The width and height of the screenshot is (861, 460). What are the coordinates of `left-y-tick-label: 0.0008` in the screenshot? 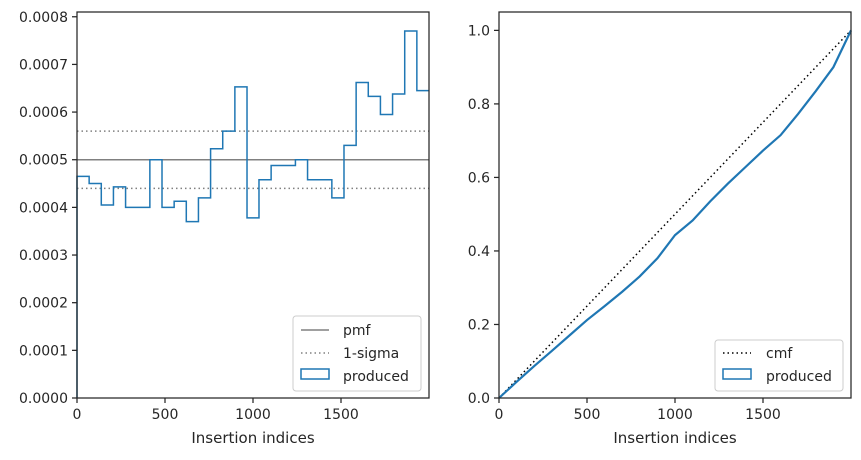 It's located at (43, 18).